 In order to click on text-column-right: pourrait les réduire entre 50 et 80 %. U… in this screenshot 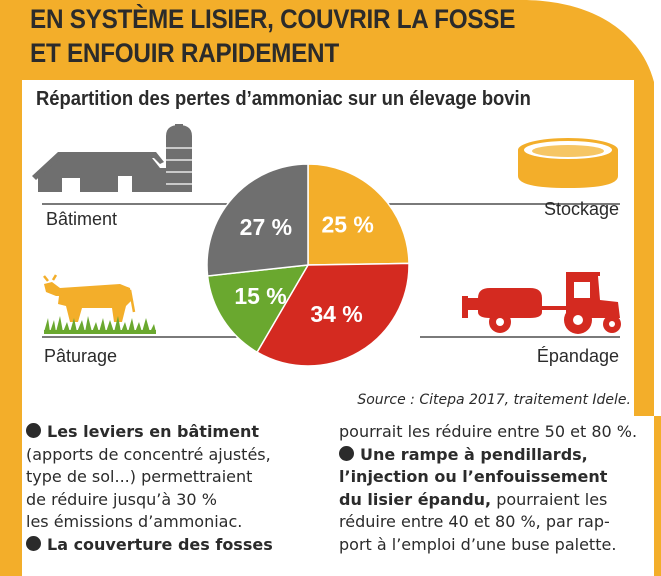, I will do `click(489, 488)`.